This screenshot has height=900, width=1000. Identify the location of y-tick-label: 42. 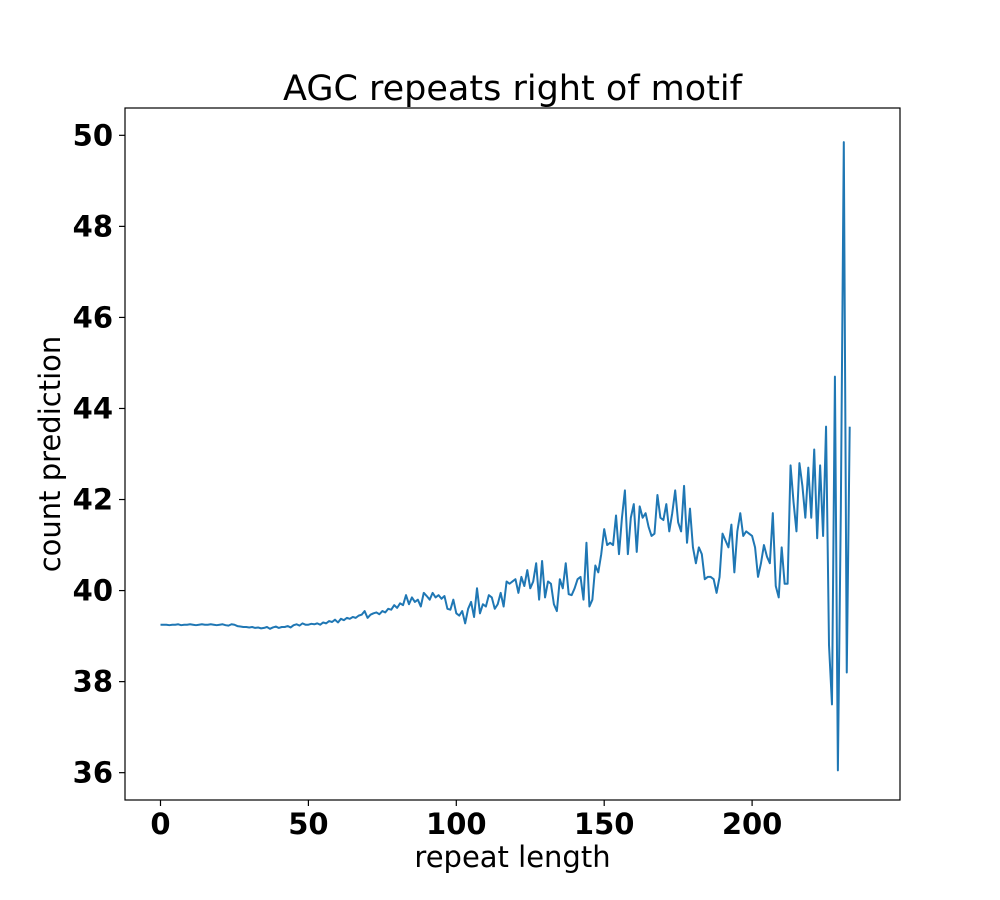
(93, 500).